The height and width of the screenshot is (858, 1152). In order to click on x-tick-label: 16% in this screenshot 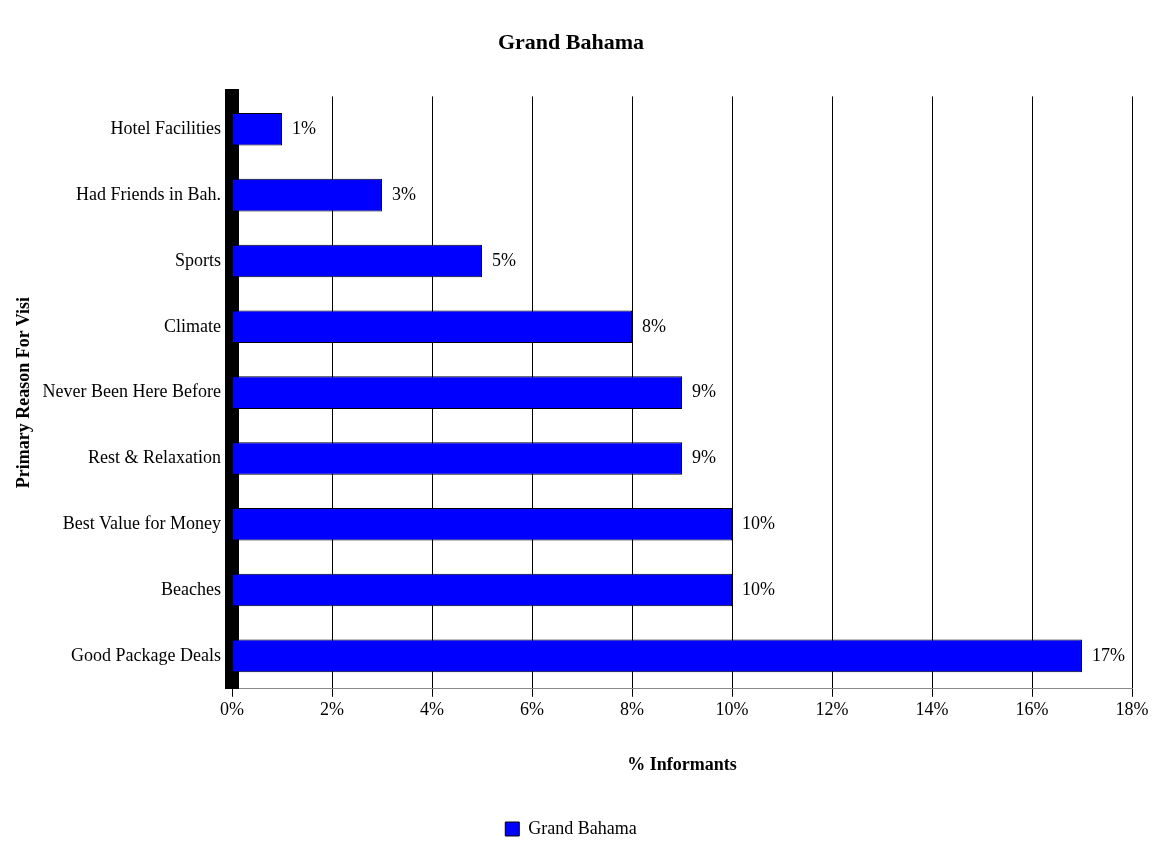, I will do `click(1032, 709)`.